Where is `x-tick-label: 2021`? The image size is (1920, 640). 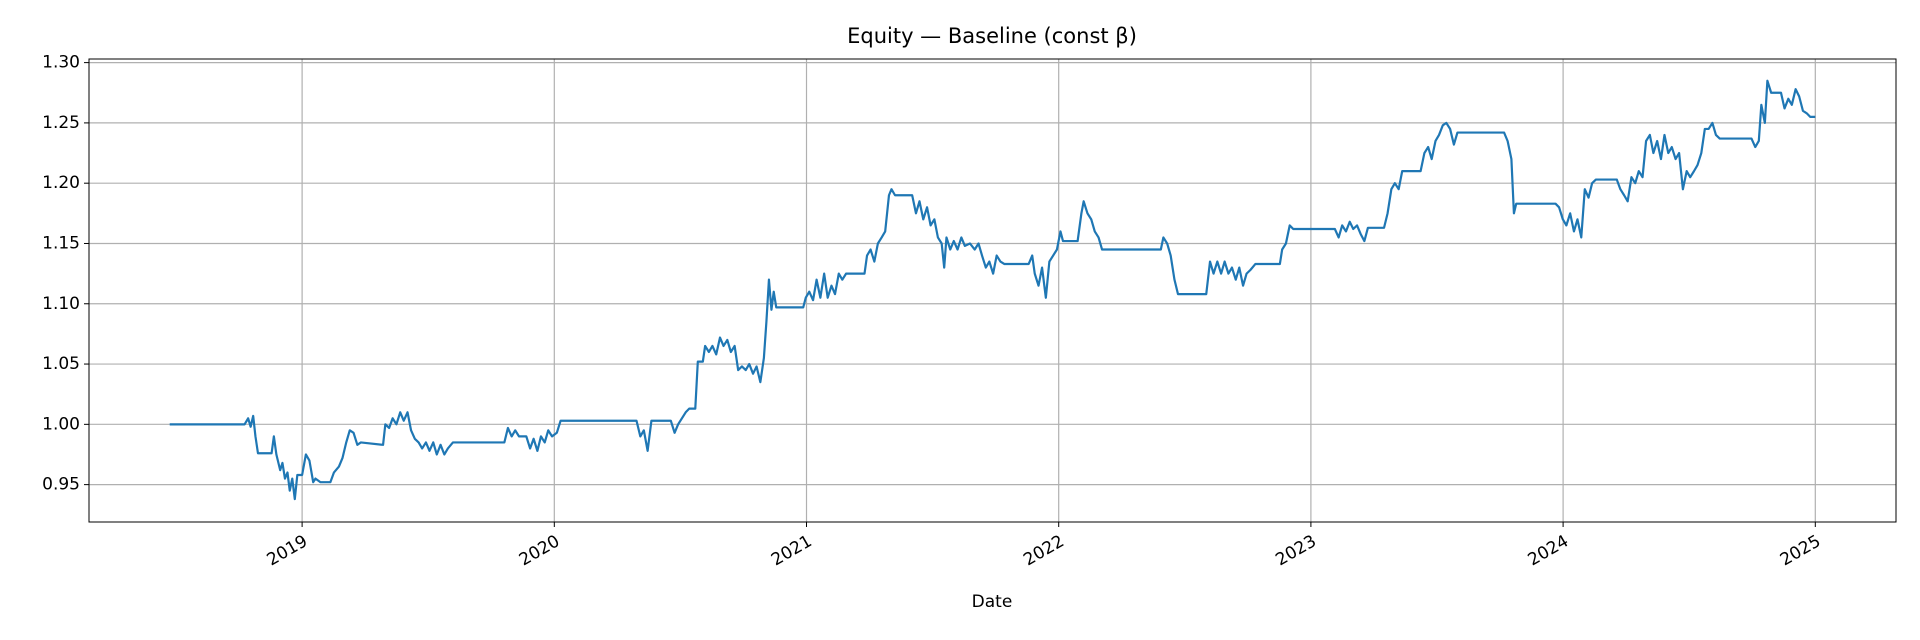 x-tick-label: 2021 is located at coordinates (791, 550).